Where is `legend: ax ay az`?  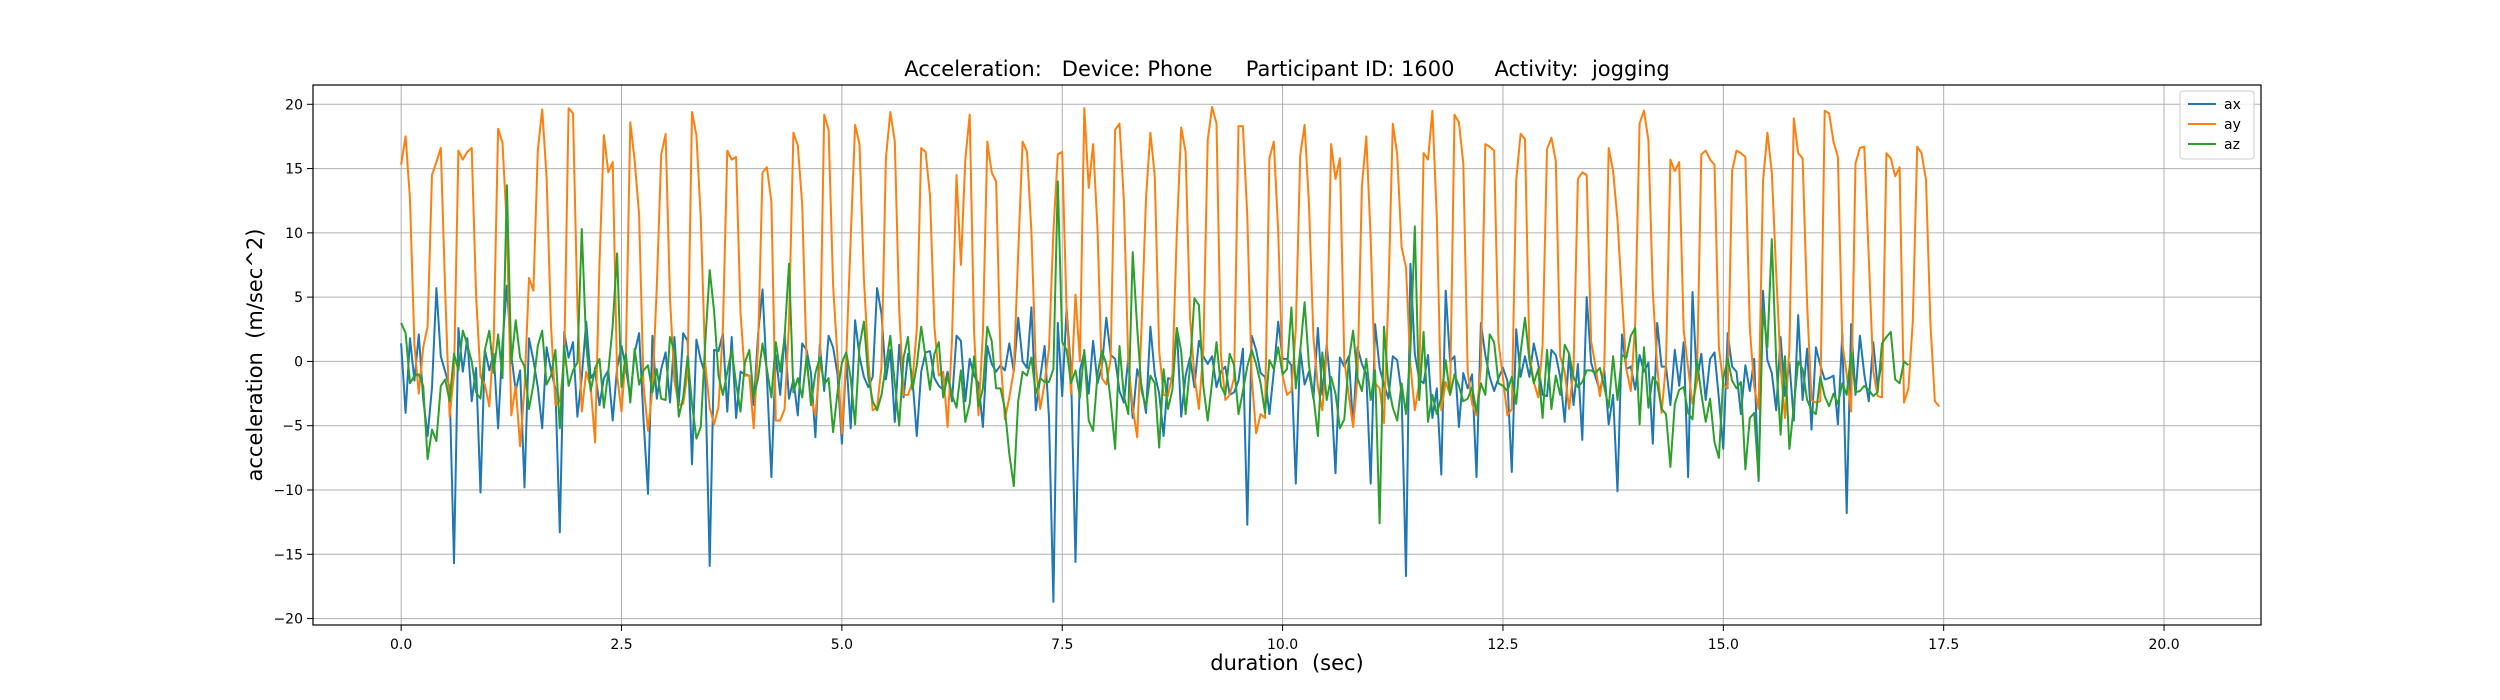 legend: ax ay az is located at coordinates (2217, 125).